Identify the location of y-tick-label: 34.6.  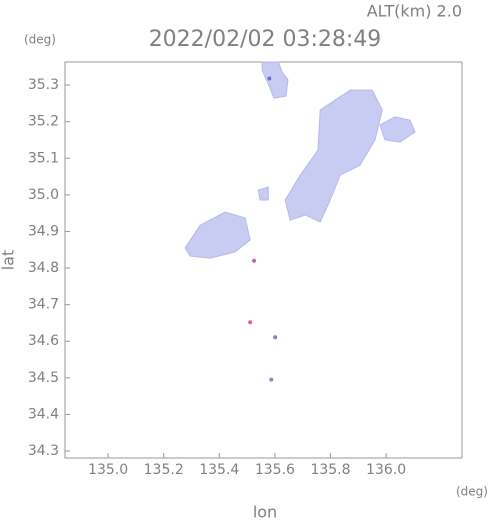
(43, 341).